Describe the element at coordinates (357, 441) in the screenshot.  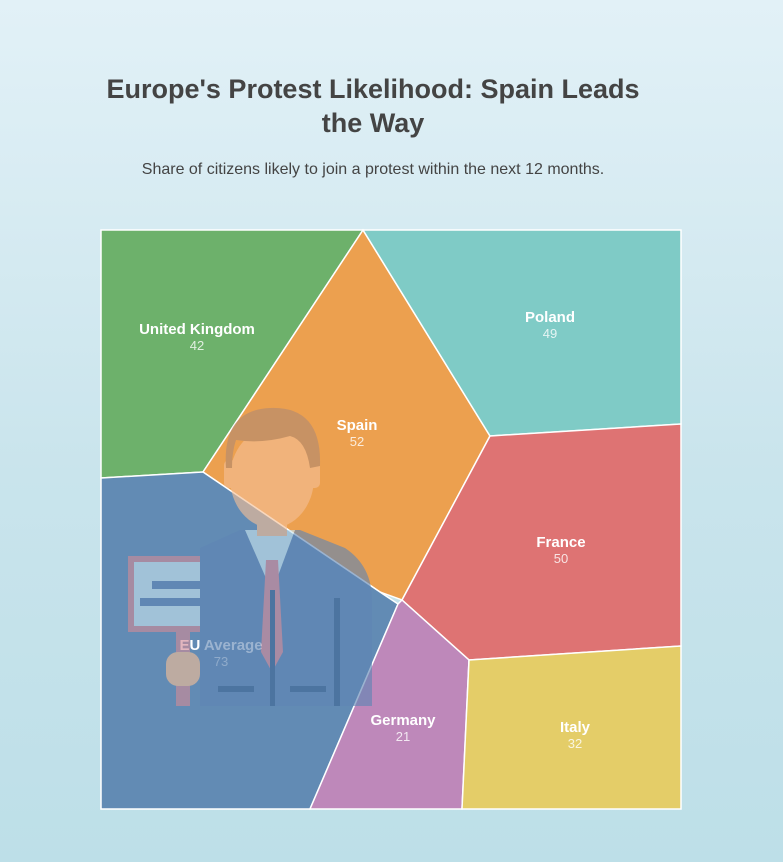
I see `cell-value-spain: 52` at that location.